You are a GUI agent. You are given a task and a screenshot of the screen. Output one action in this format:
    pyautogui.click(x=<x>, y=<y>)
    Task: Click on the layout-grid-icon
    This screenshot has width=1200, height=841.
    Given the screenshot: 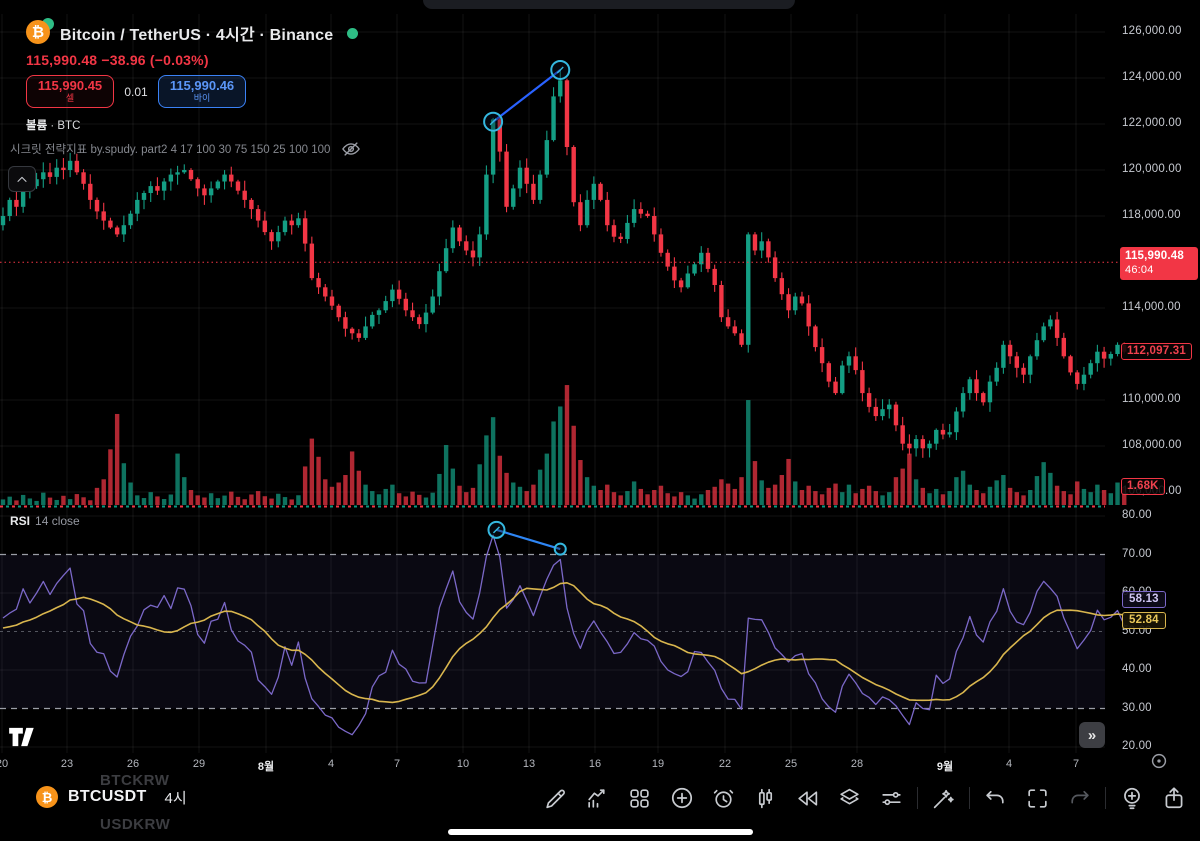 What is the action you would take?
    pyautogui.click(x=639, y=798)
    